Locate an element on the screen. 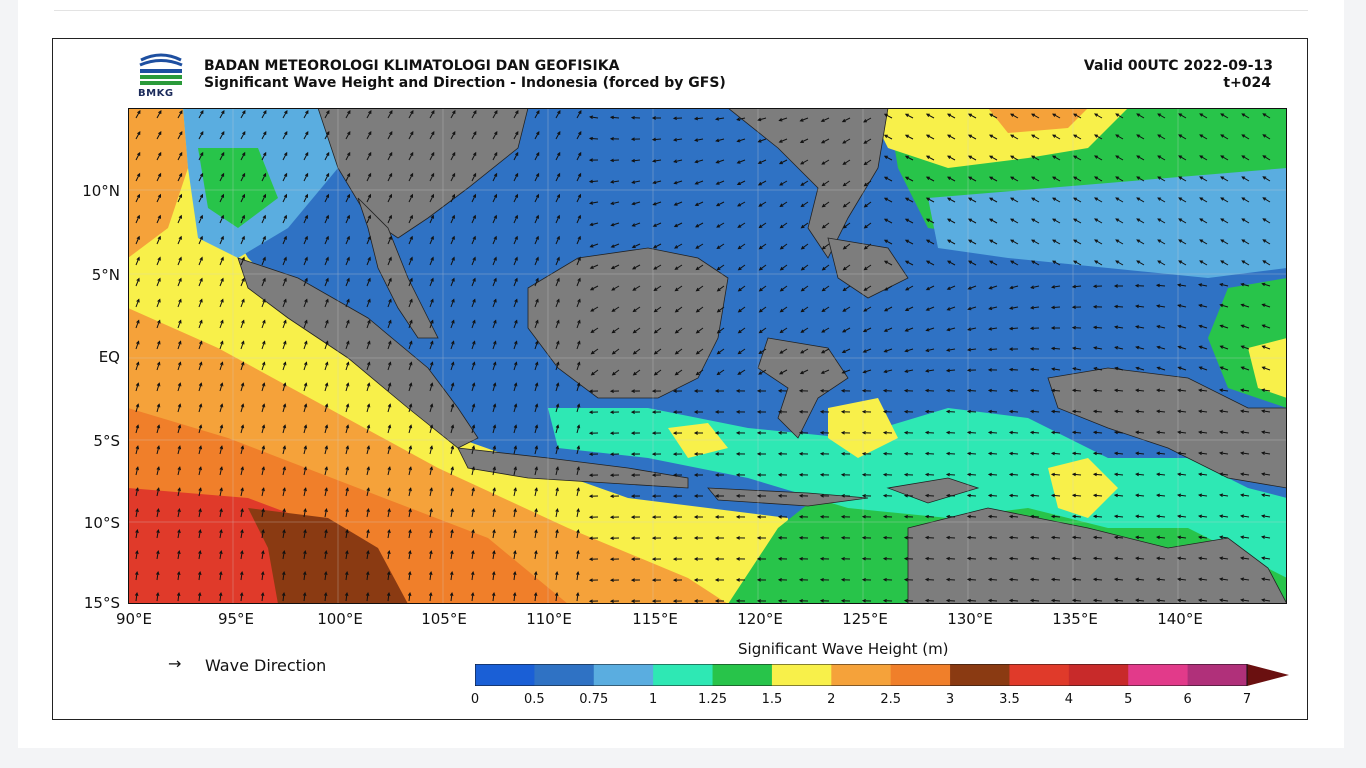  lat-label-5n: 5°N is located at coordinates (105, 275).